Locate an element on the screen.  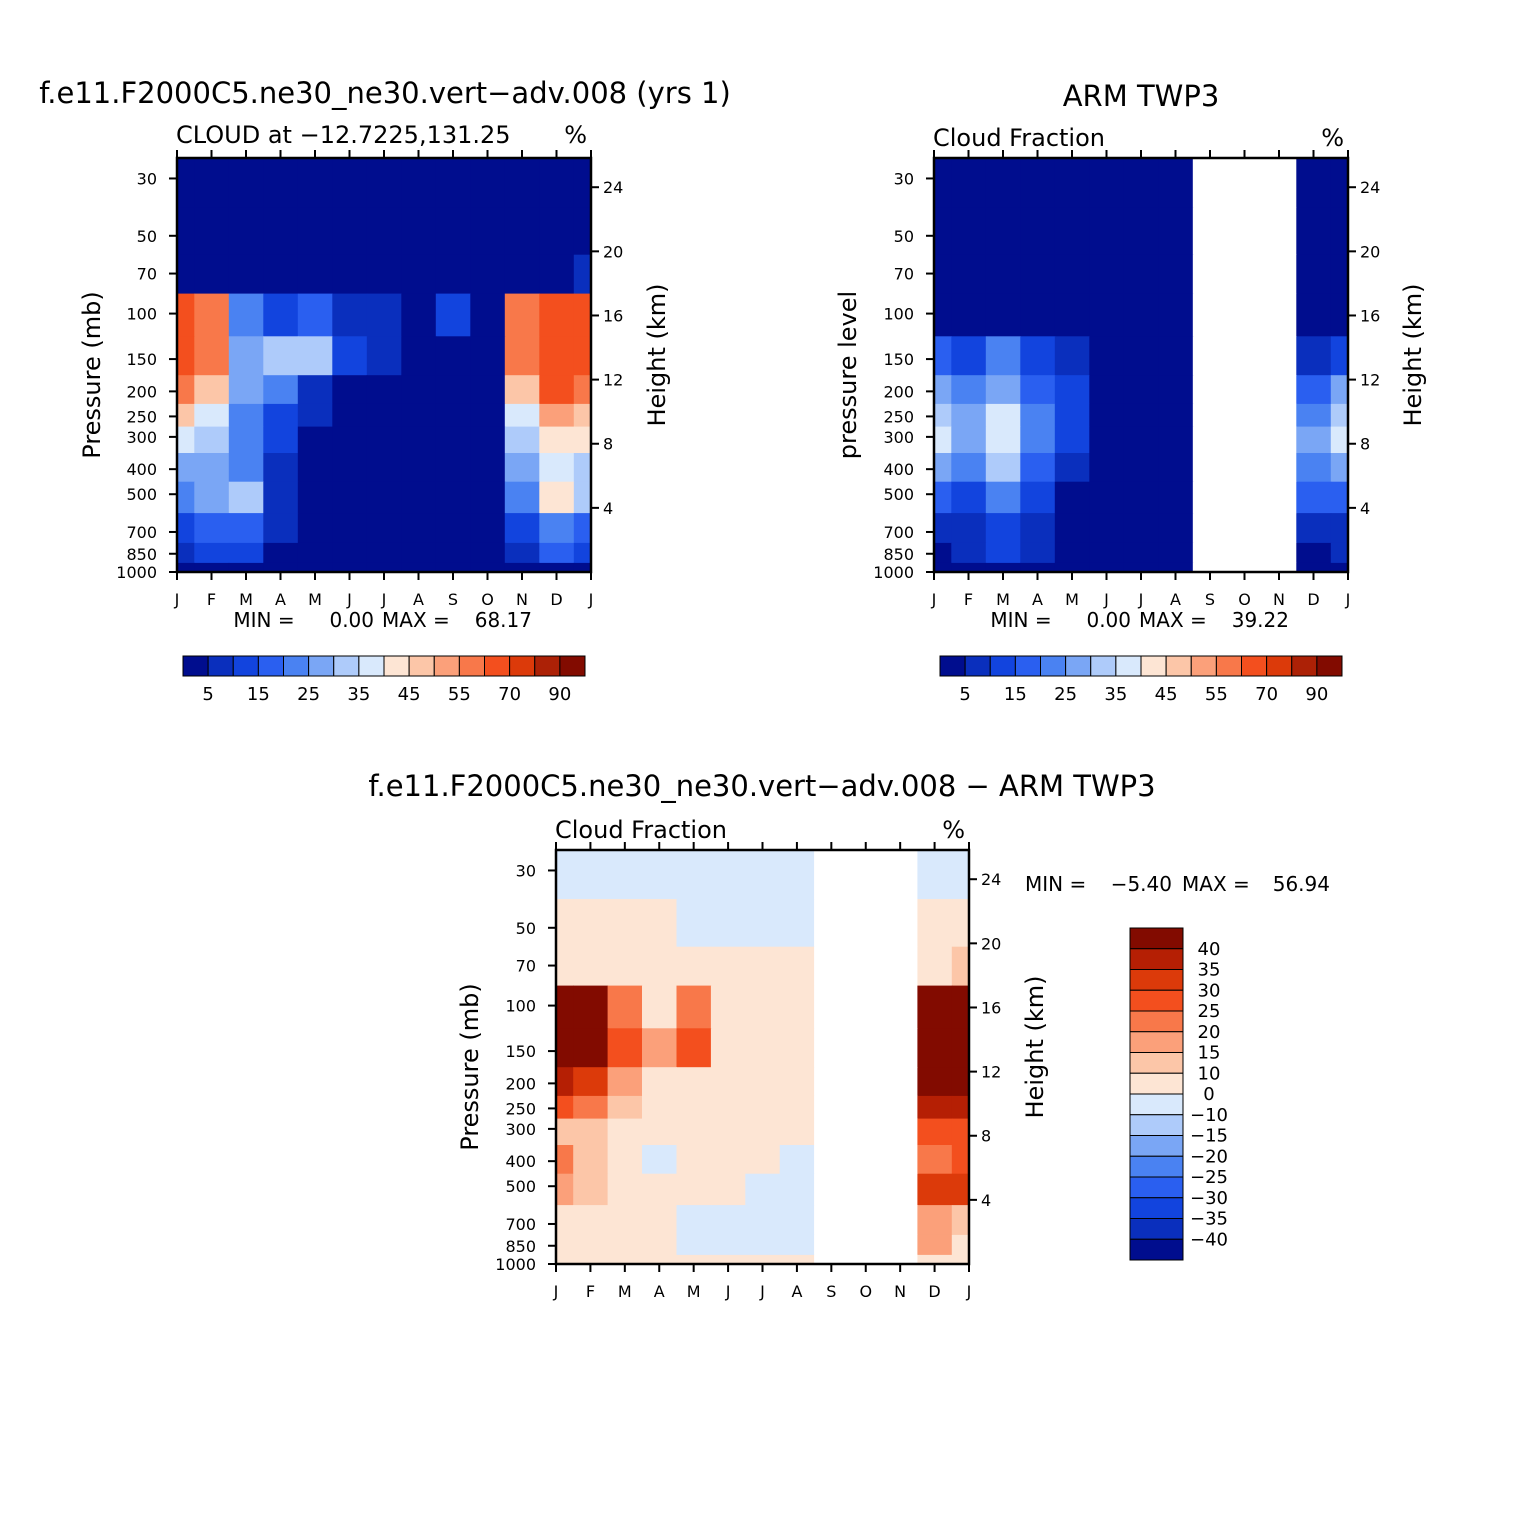
y-tick-label: 1000 is located at coordinates (893, 572).